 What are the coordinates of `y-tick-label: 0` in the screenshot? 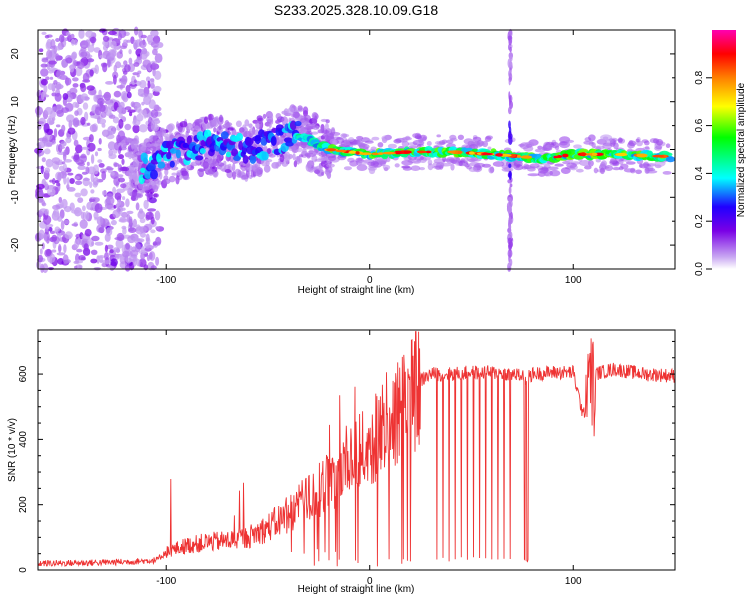 It's located at (15, 149).